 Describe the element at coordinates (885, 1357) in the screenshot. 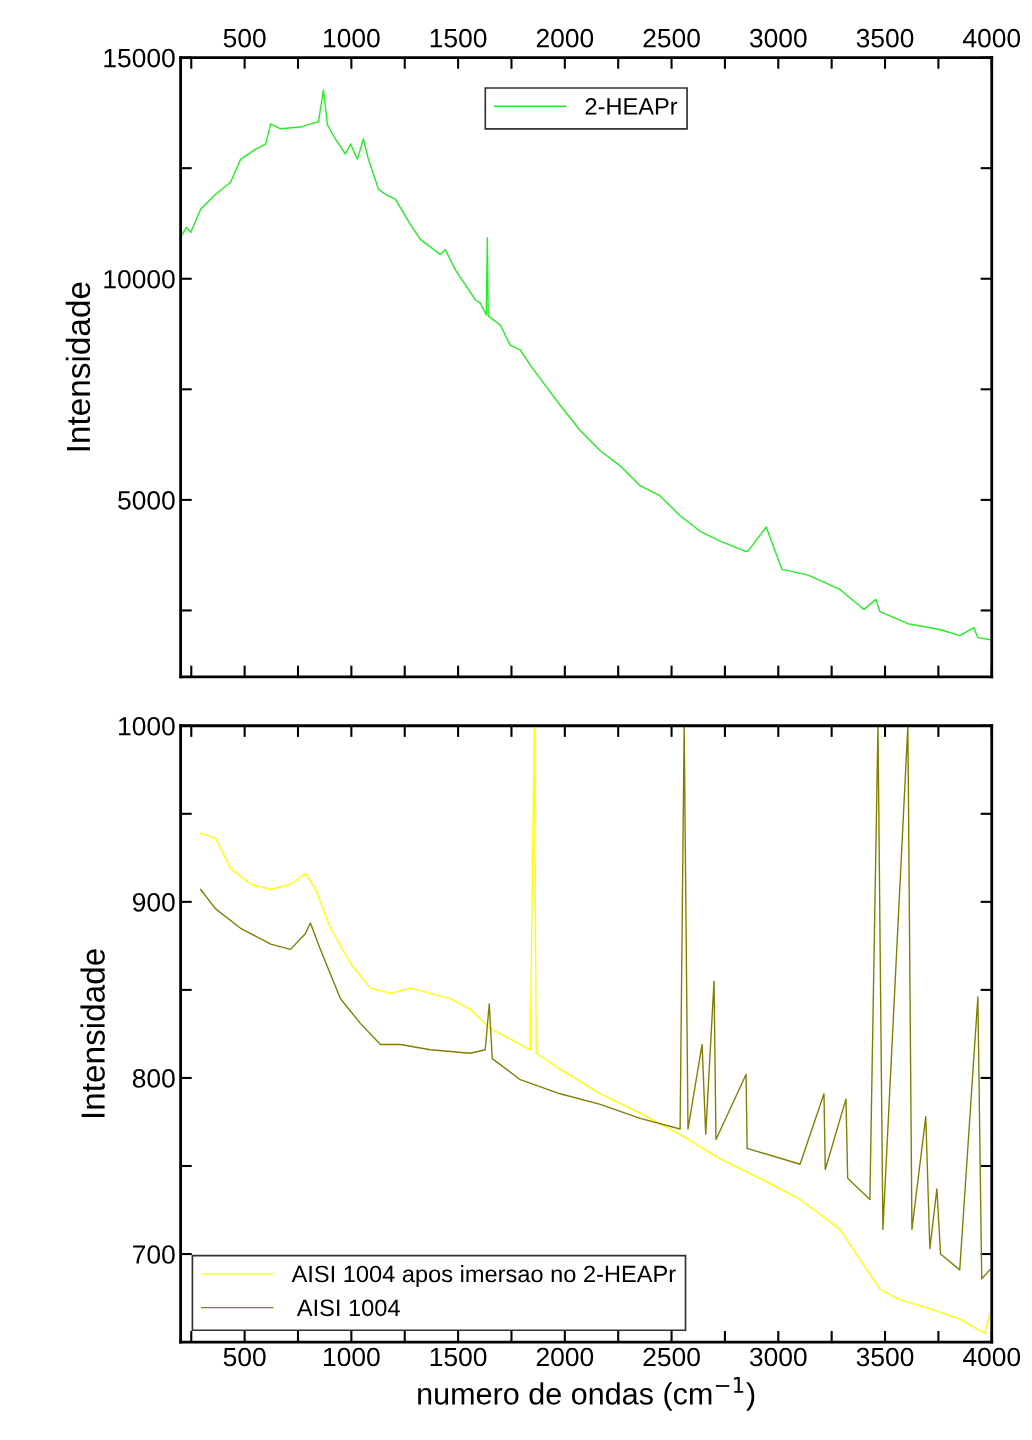

I see `x-tick-label: 3500` at that location.